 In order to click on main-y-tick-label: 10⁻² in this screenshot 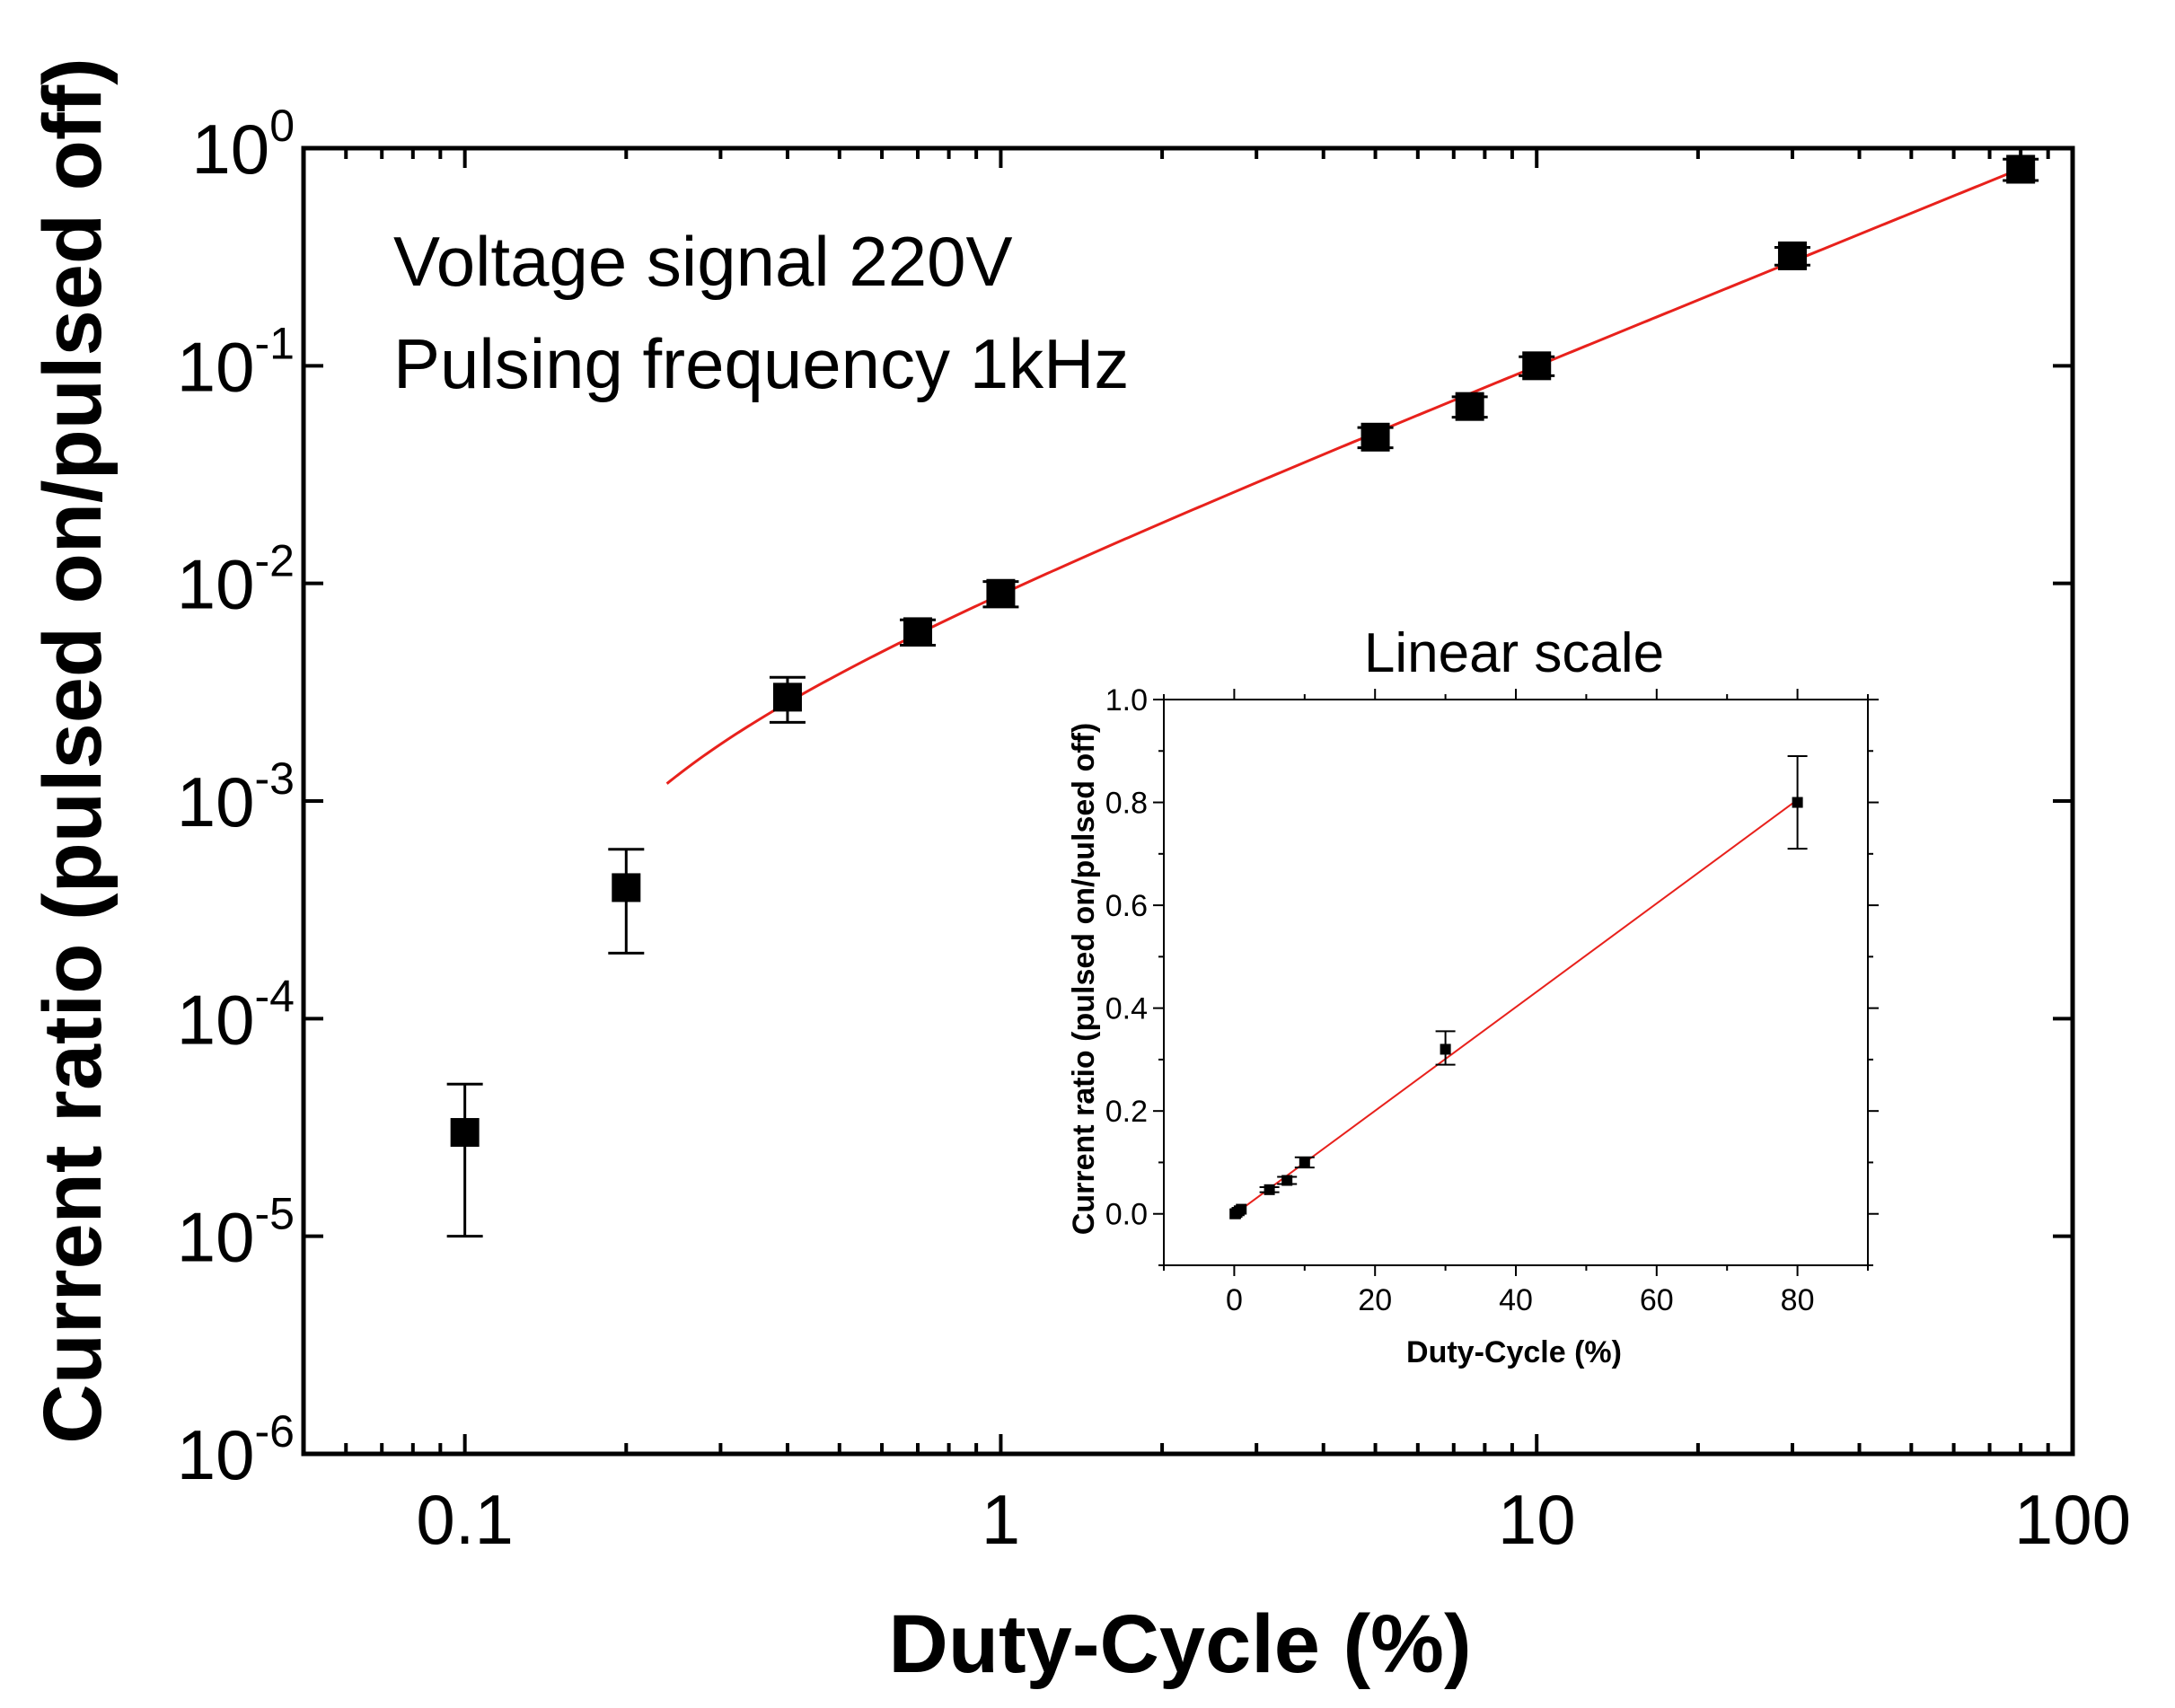, I will do `click(236, 580)`.